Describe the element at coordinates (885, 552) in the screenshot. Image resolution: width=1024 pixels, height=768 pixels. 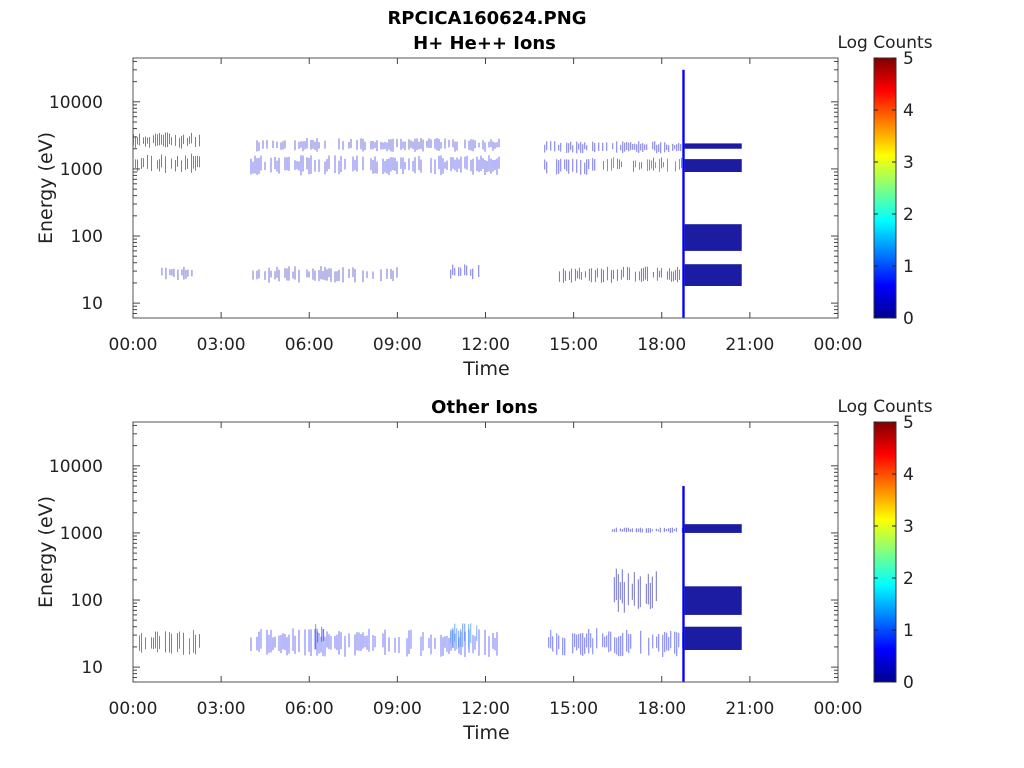
I see `colorbar` at that location.